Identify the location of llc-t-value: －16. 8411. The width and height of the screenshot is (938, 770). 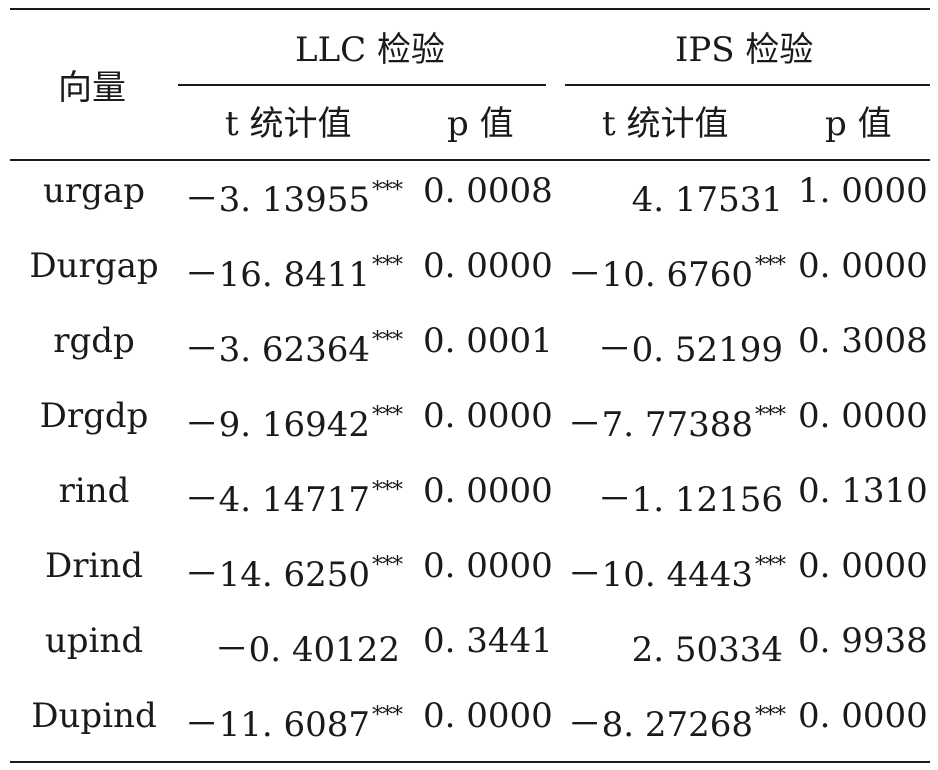
(277, 275).